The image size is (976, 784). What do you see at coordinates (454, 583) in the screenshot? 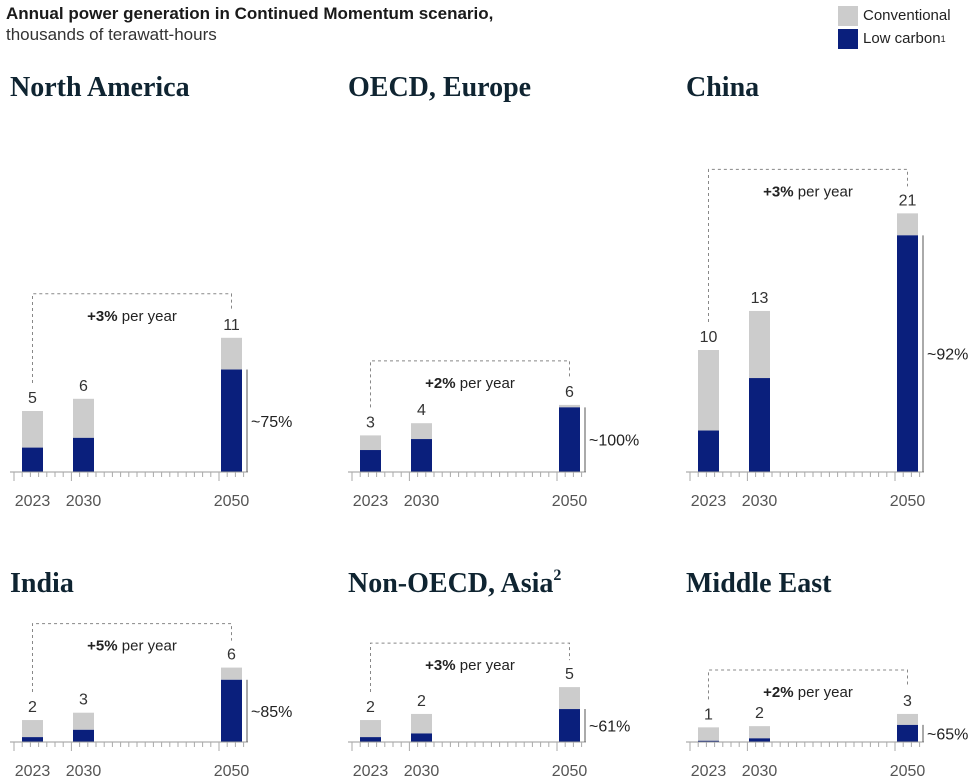
I see `panel-title: Non-OECD, Asia2` at bounding box center [454, 583].